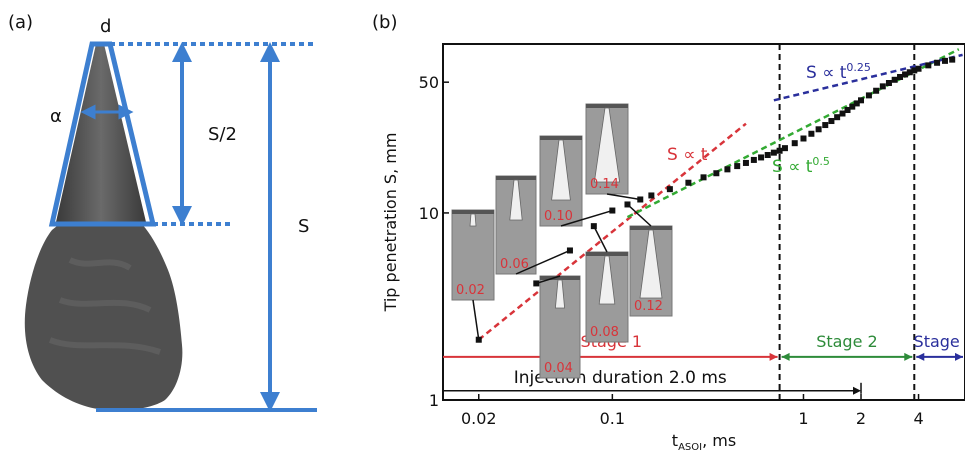  I want to click on inset-label-6: 0.12, so click(648, 306).